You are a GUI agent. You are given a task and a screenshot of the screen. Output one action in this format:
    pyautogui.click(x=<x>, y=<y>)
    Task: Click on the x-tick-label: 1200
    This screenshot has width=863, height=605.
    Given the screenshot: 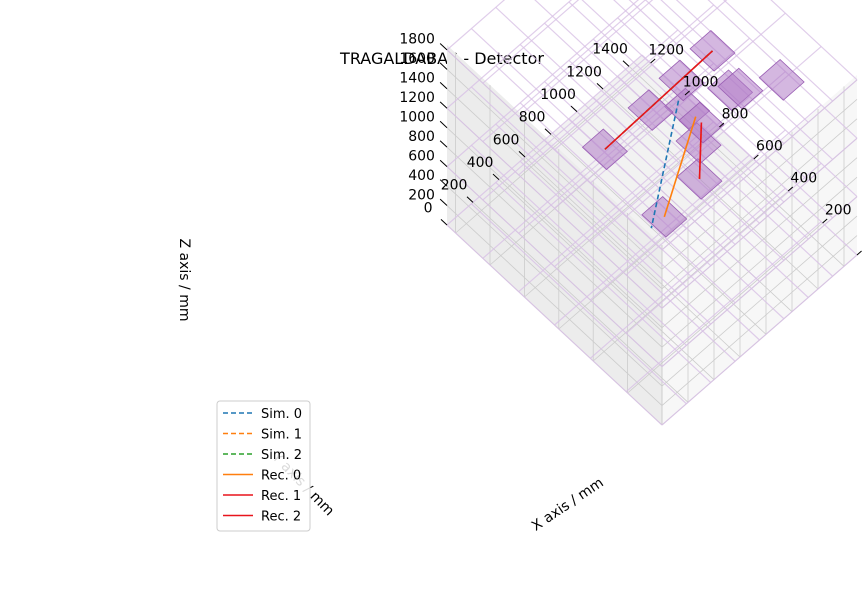 What is the action you would take?
    pyautogui.click(x=584, y=72)
    